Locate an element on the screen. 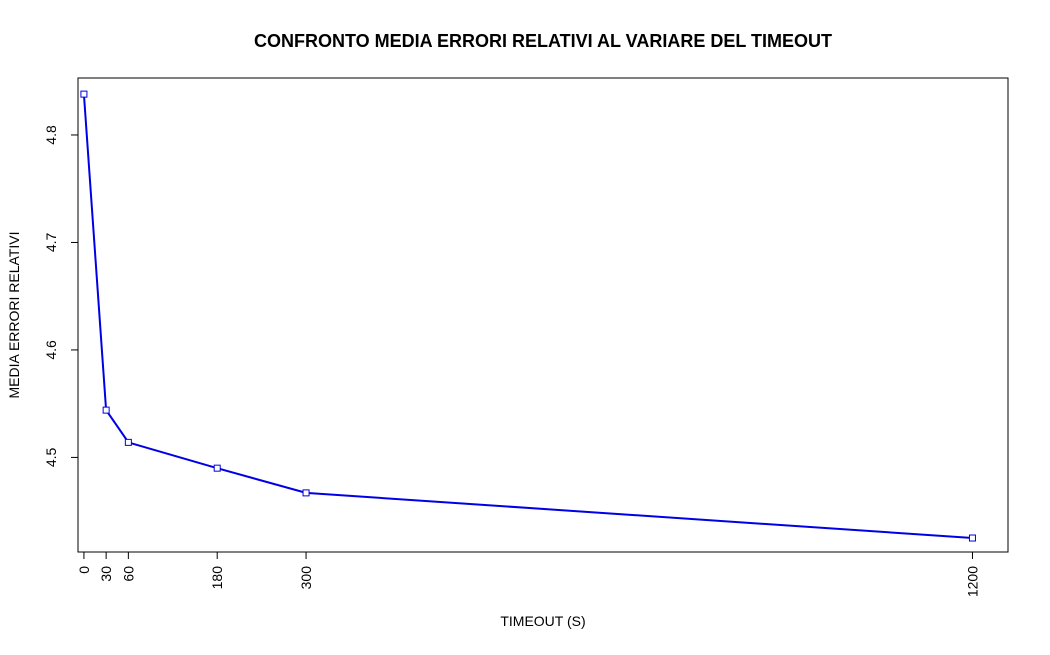 This screenshot has width=1050, height=655. y-tick-label: 4.7 is located at coordinates (51, 243).